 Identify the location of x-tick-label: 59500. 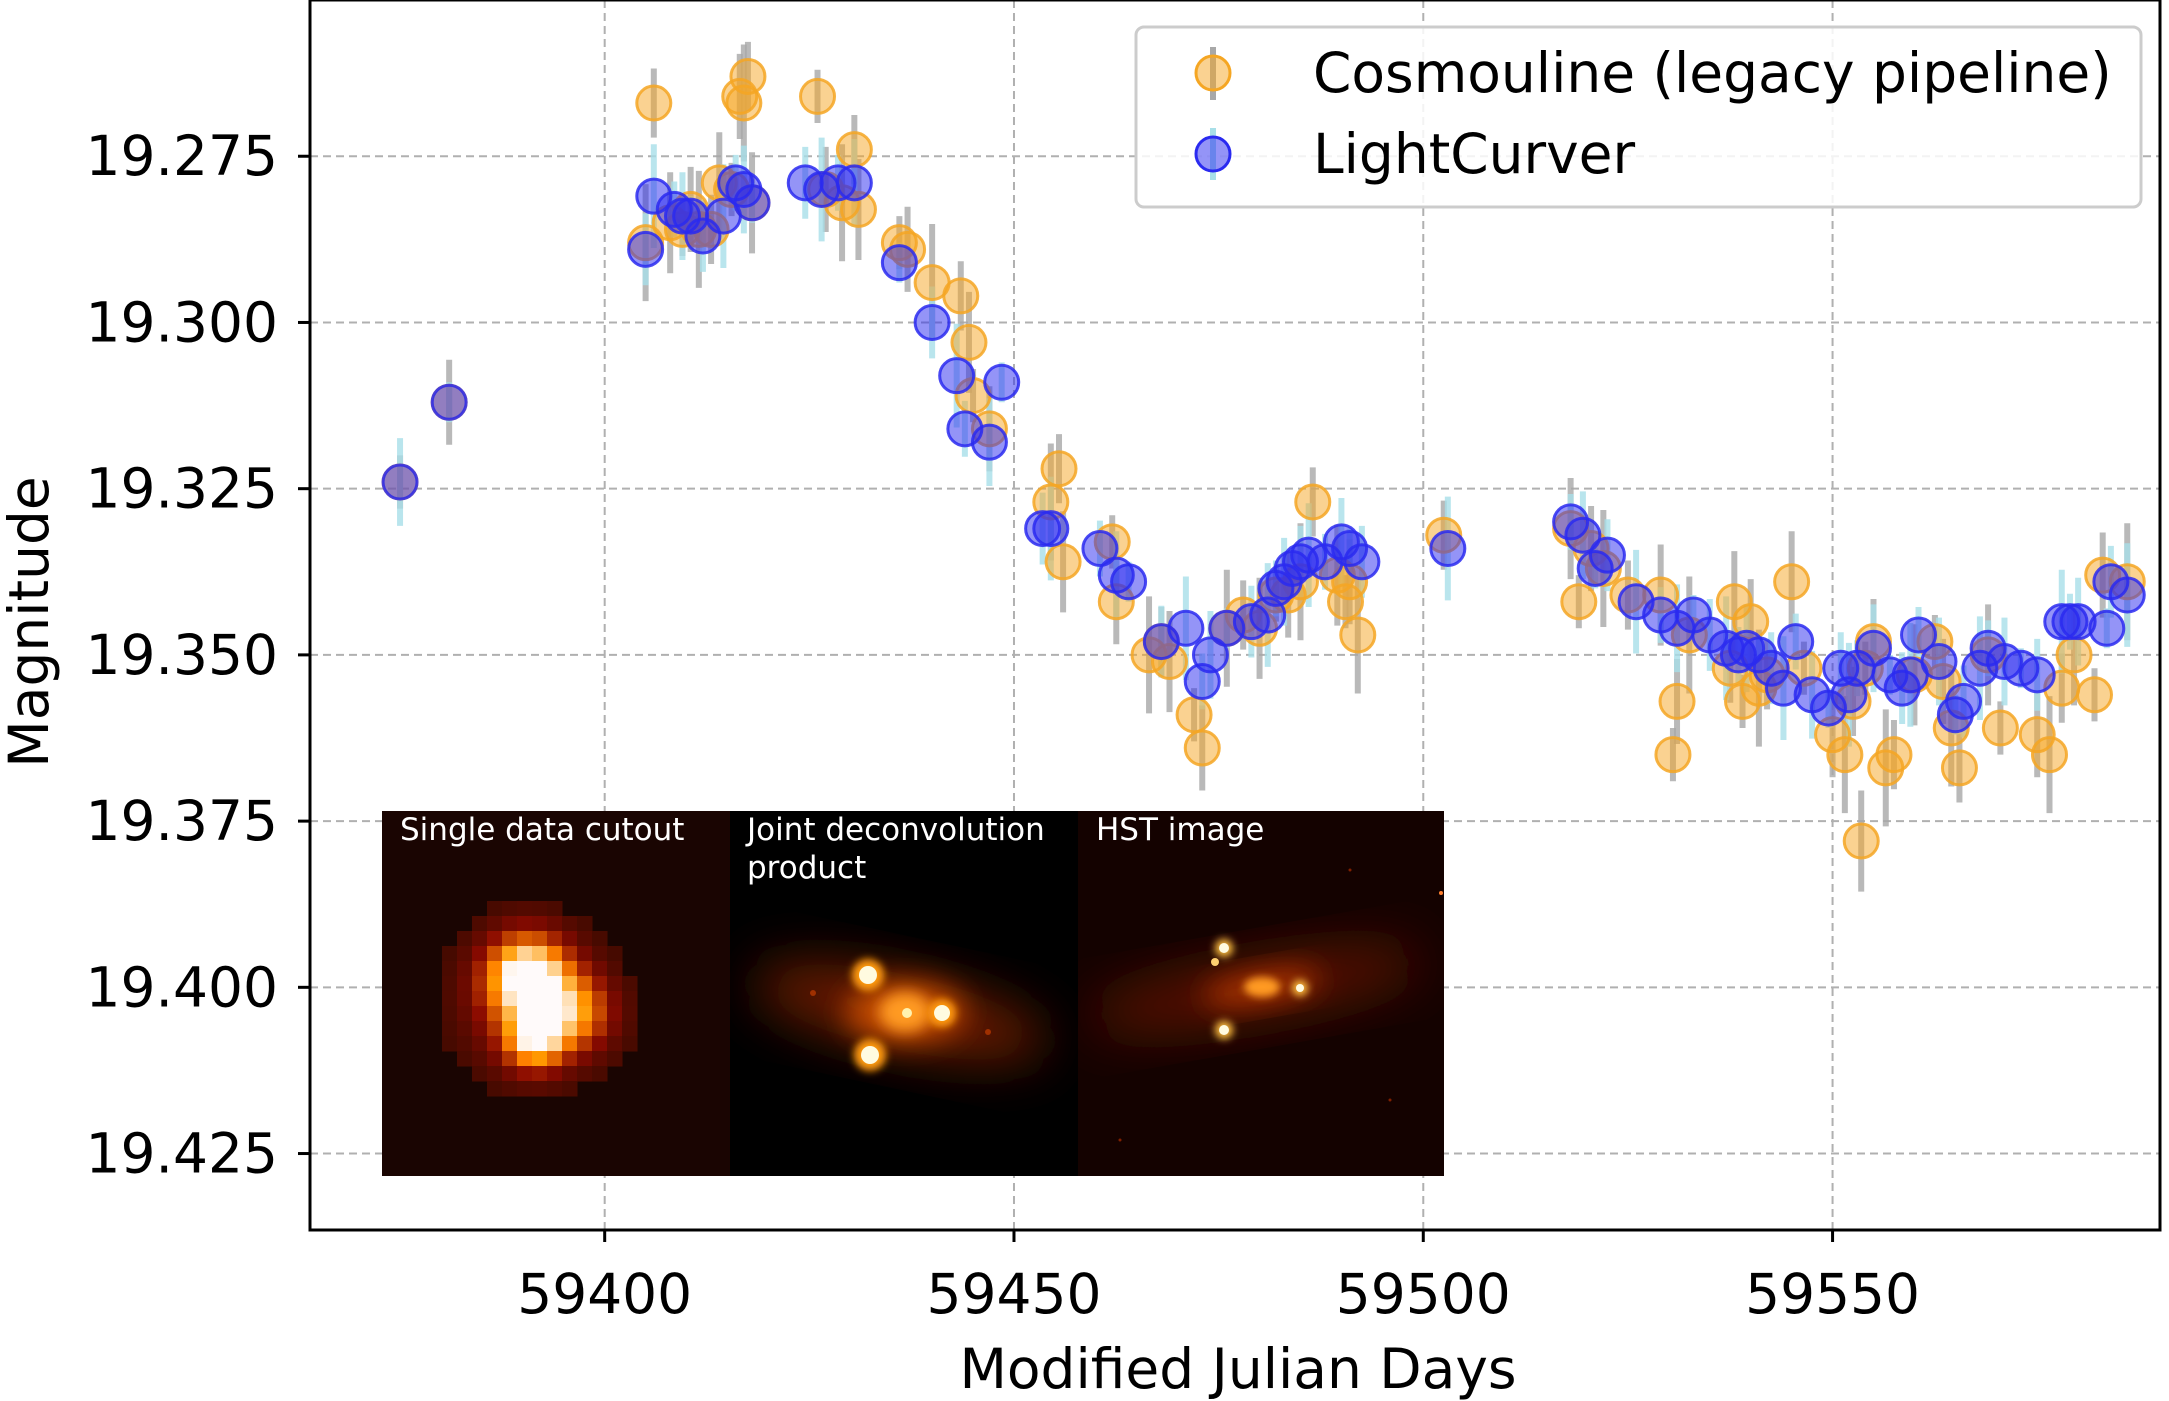
(1423, 1294).